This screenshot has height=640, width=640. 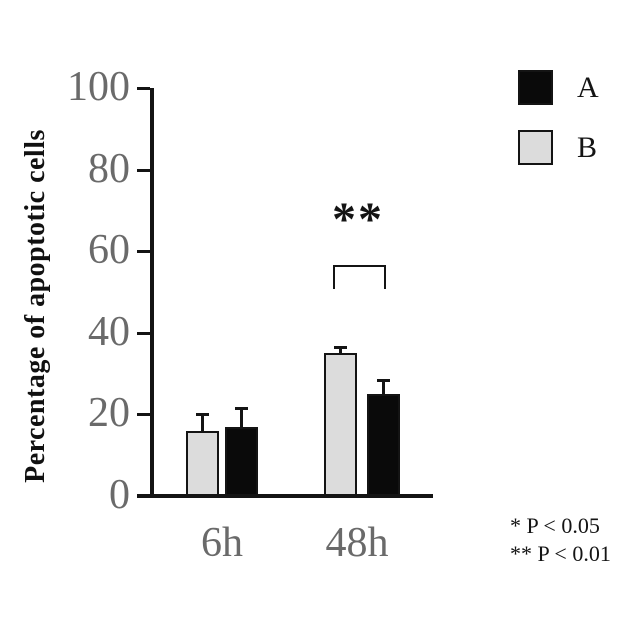 I want to click on legend-label-a: A, so click(x=588, y=87).